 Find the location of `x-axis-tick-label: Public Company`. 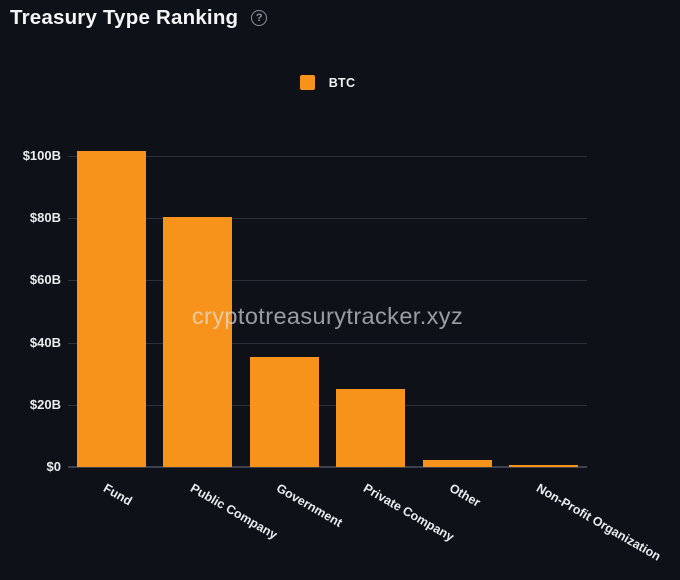

x-axis-tick-label: Public Company is located at coordinates (233, 512).